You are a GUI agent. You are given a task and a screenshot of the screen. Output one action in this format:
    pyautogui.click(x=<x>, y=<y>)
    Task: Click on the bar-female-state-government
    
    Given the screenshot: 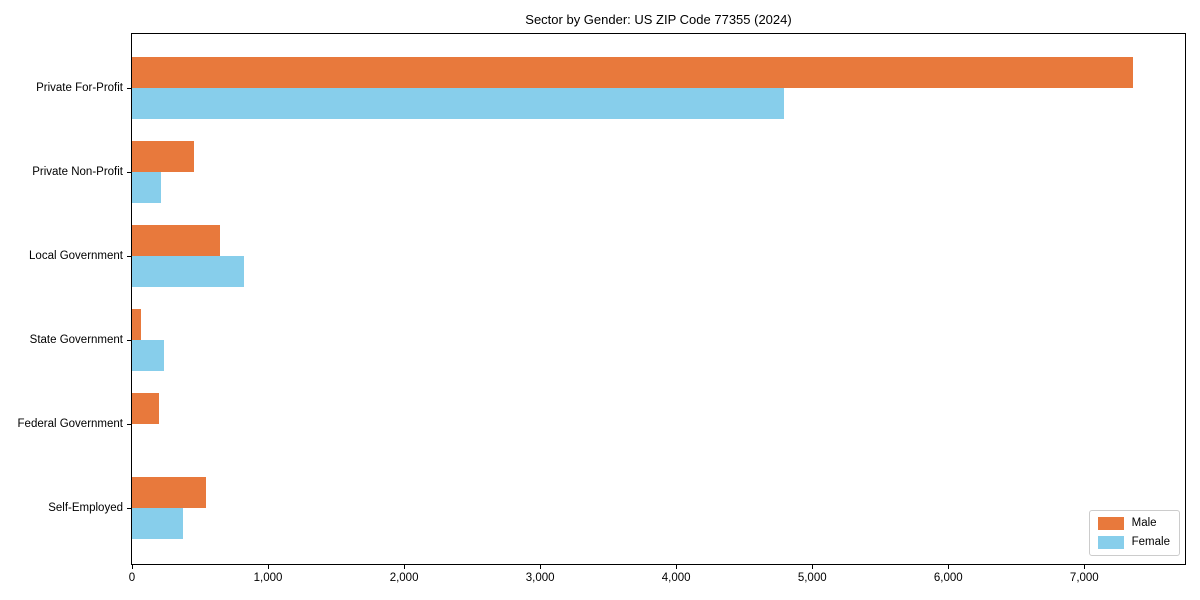 What is the action you would take?
    pyautogui.click(x=148, y=355)
    